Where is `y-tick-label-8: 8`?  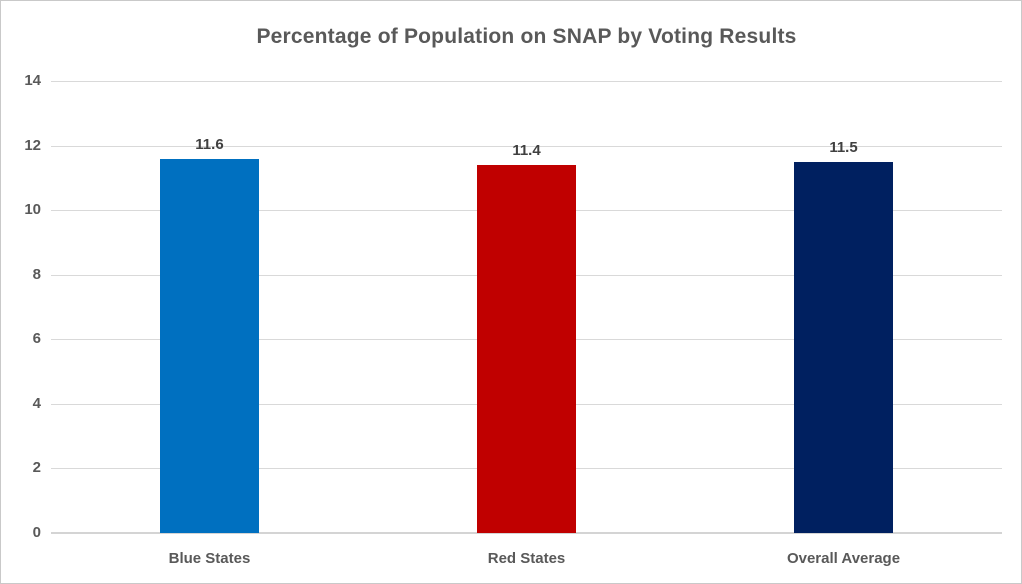
y-tick-label-8: 8 is located at coordinates (36, 274).